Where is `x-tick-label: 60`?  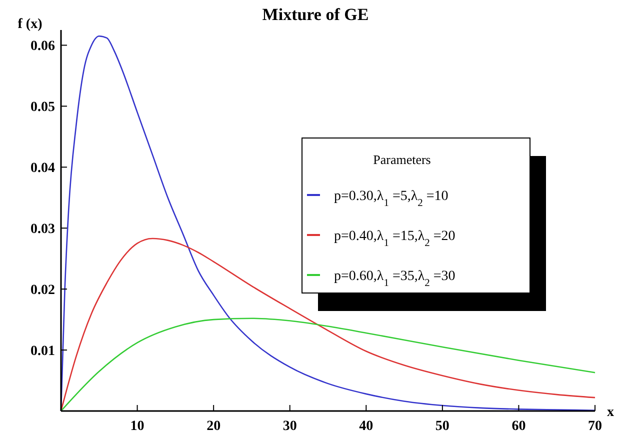 x-tick-label: 60 is located at coordinates (519, 426).